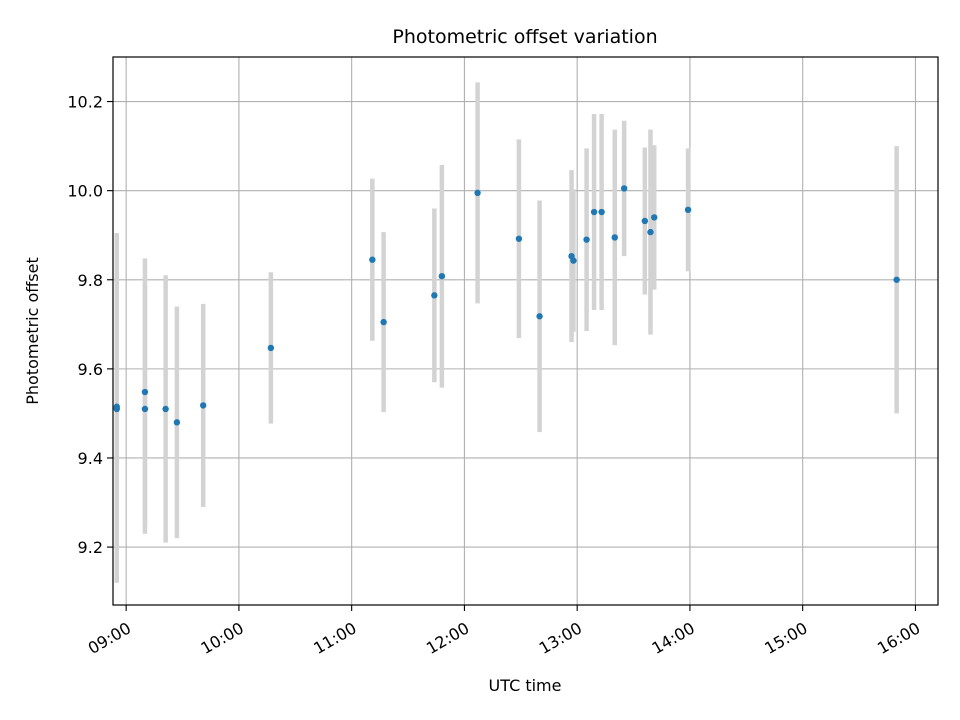 The height and width of the screenshot is (720, 960). What do you see at coordinates (90, 547) in the screenshot?
I see `y-tick-label: 9.2` at bounding box center [90, 547].